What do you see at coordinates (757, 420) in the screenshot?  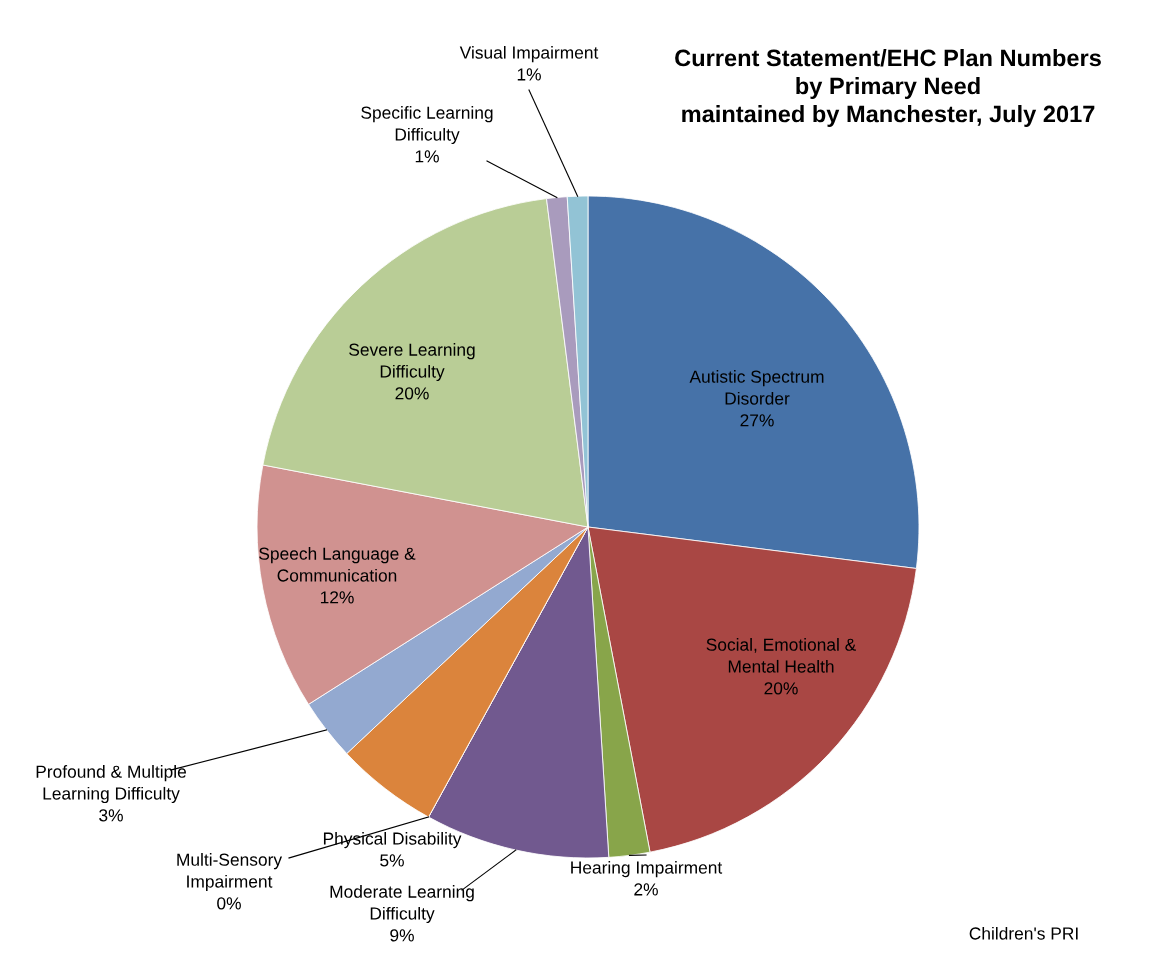 I see `data-label: 27%` at bounding box center [757, 420].